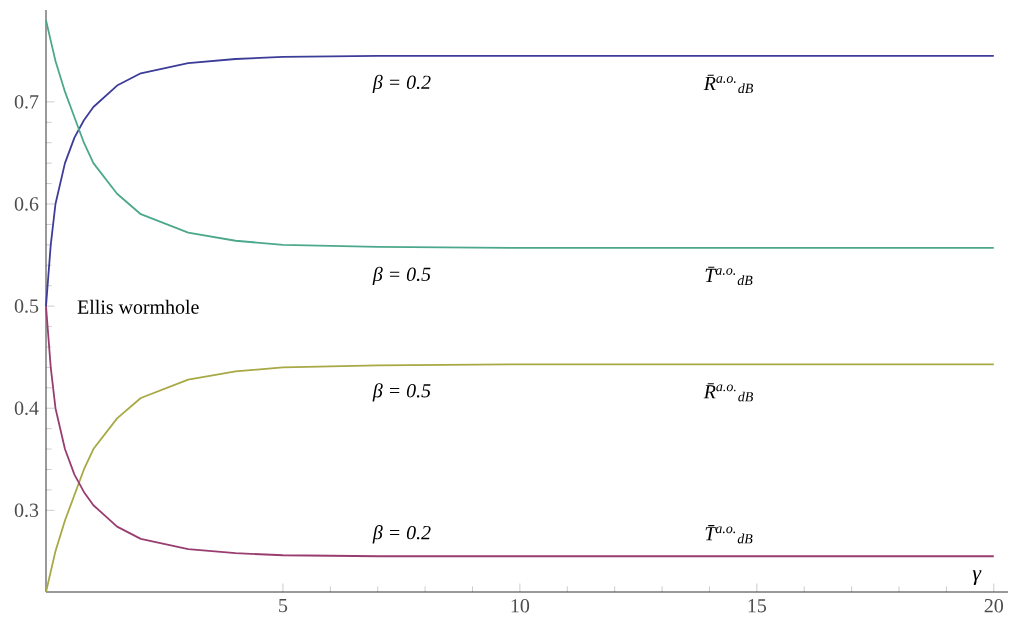 This screenshot has height=640, width=1020. Describe the element at coordinates (26, 408) in the screenshot. I see `y-tick-label: 0.4` at that location.